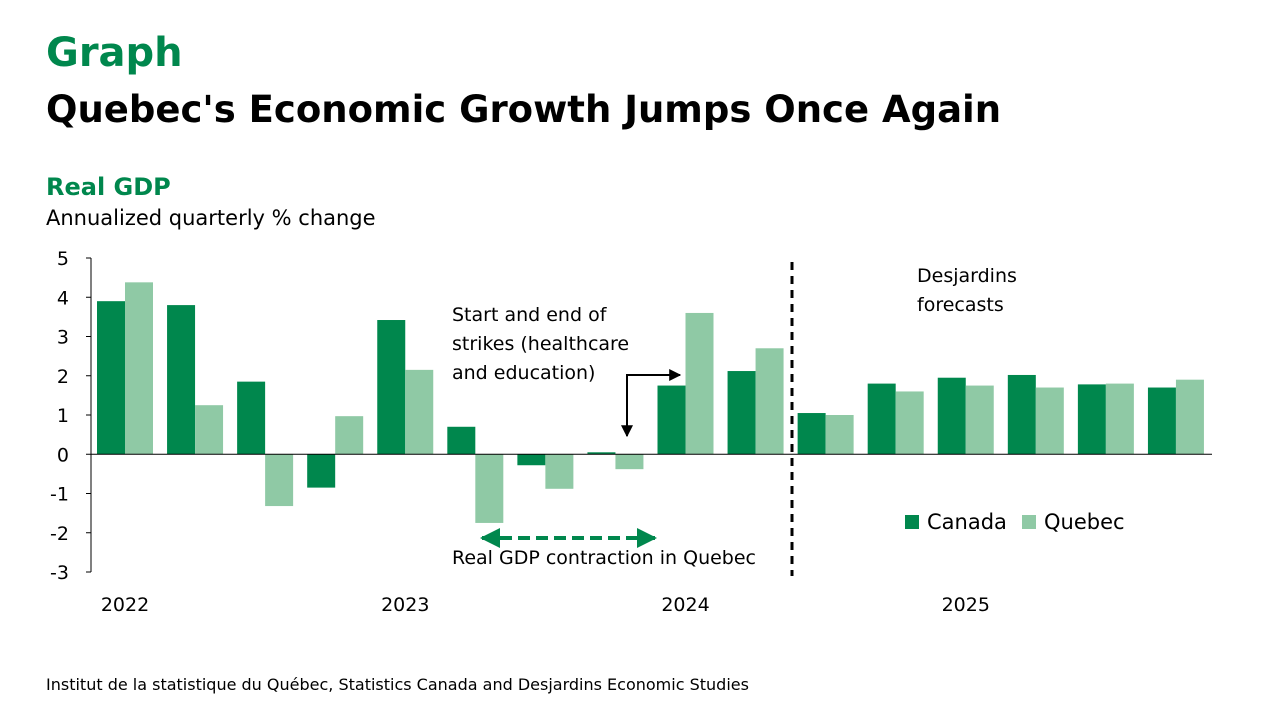  Describe the element at coordinates (59, 573) in the screenshot. I see `y-tick-label: -3` at that location.